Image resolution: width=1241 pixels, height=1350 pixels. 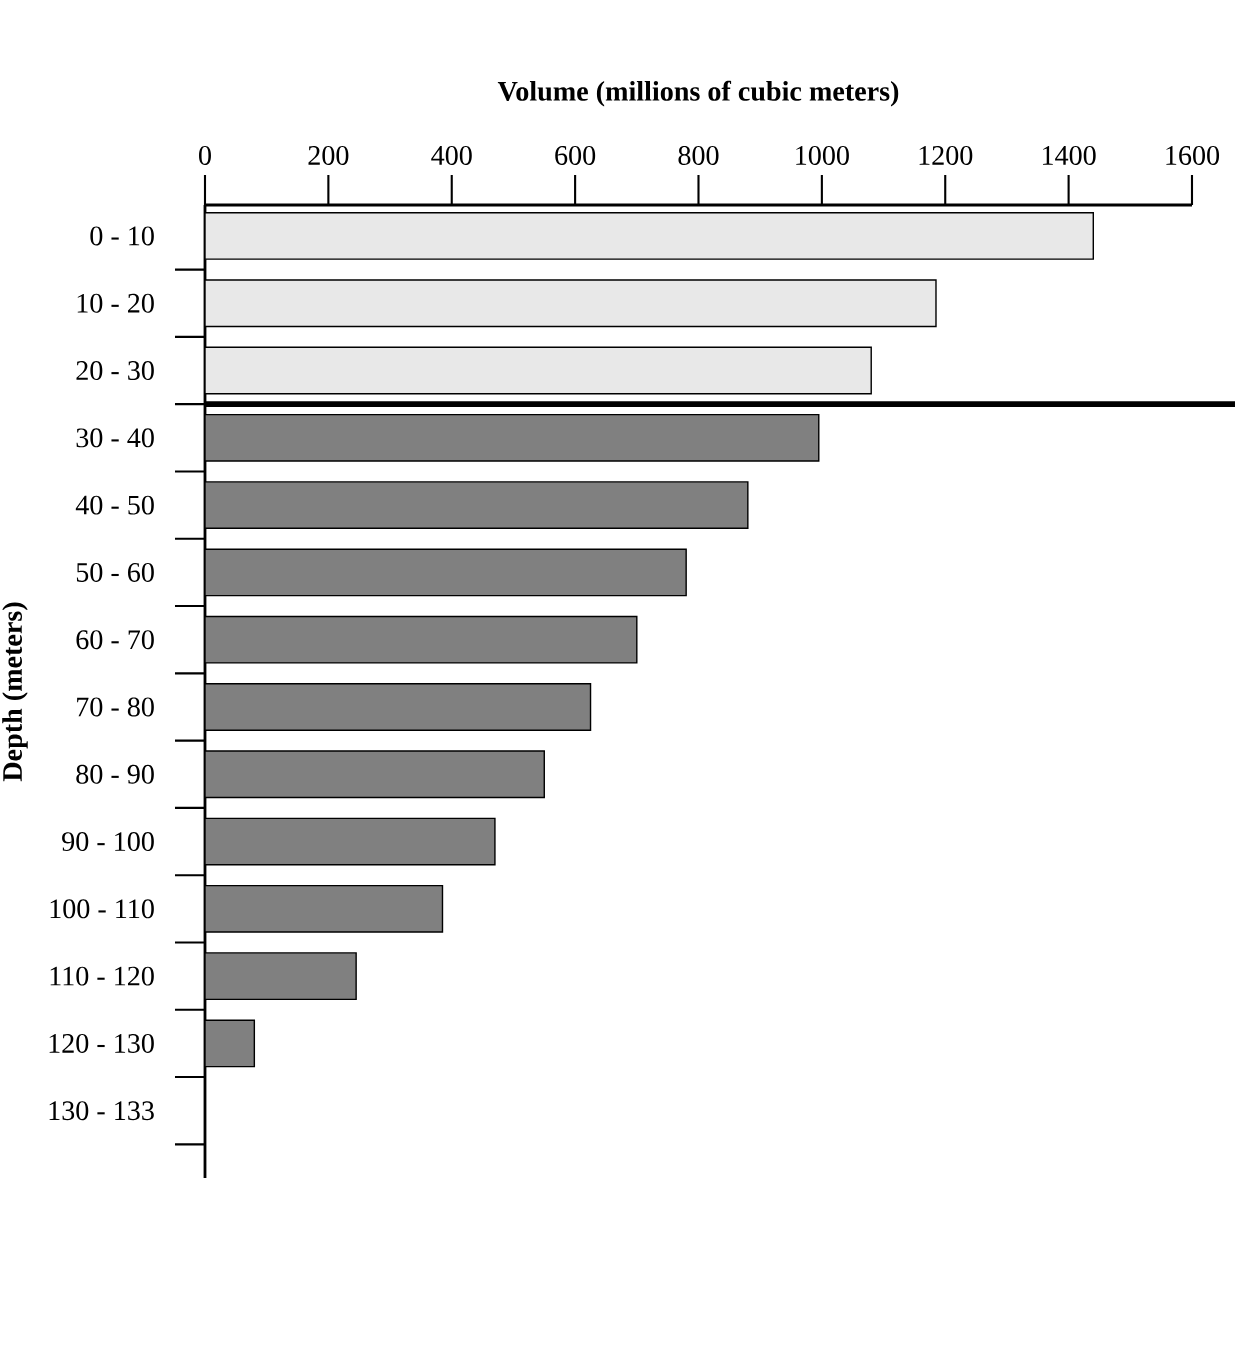 I want to click on x-tick-label: 1400, so click(x=1069, y=155).